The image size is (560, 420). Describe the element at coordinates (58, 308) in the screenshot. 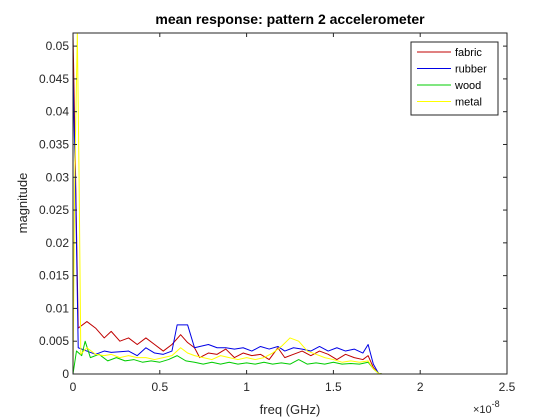

I see `y-tick-label: 0.01` at that location.